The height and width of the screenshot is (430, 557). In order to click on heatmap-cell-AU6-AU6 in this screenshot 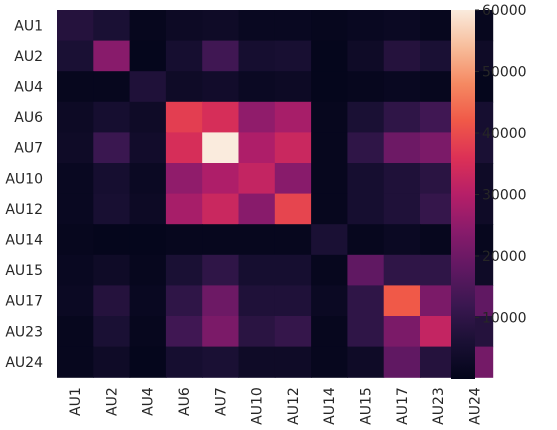, I will do `click(184, 117)`.